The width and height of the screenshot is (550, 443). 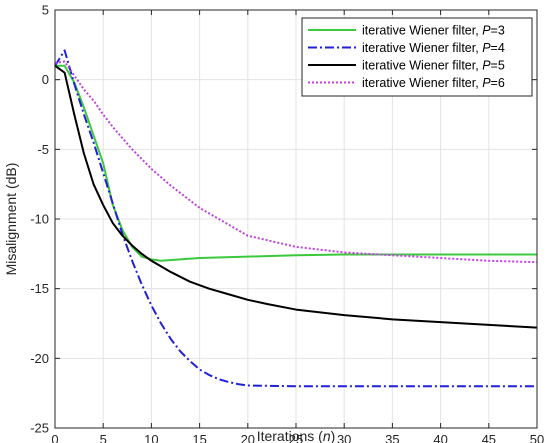 I want to click on y-tick-label: -25, so click(x=39, y=428).